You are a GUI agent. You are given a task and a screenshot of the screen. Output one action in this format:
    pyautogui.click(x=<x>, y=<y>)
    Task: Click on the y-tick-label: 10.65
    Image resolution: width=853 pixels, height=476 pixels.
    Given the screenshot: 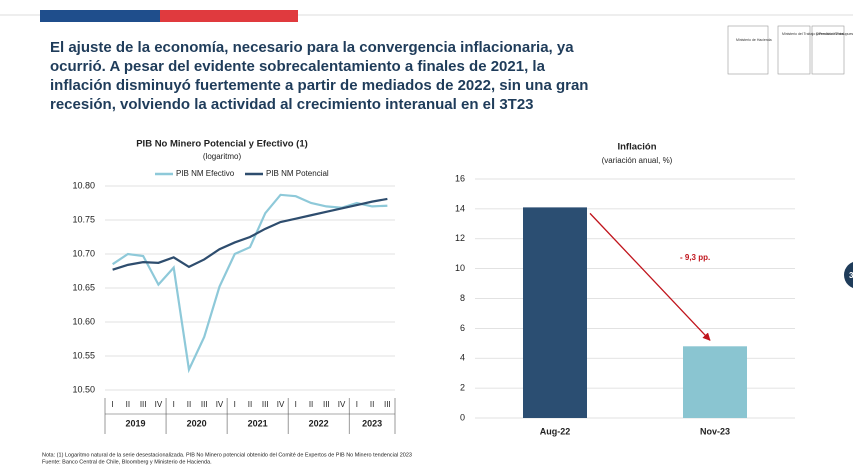 What is the action you would take?
    pyautogui.click(x=83, y=287)
    